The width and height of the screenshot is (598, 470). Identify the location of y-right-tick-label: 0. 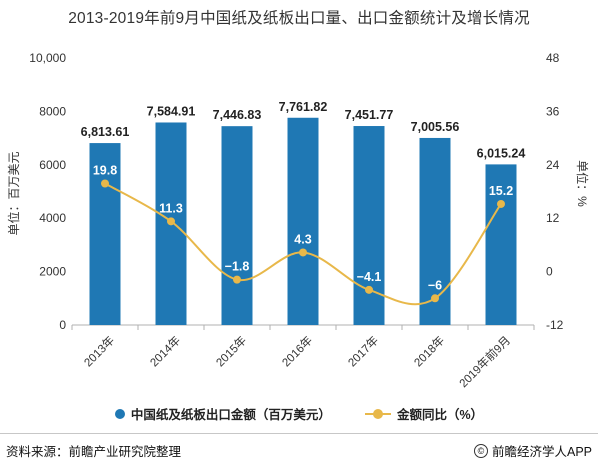
(549, 272).